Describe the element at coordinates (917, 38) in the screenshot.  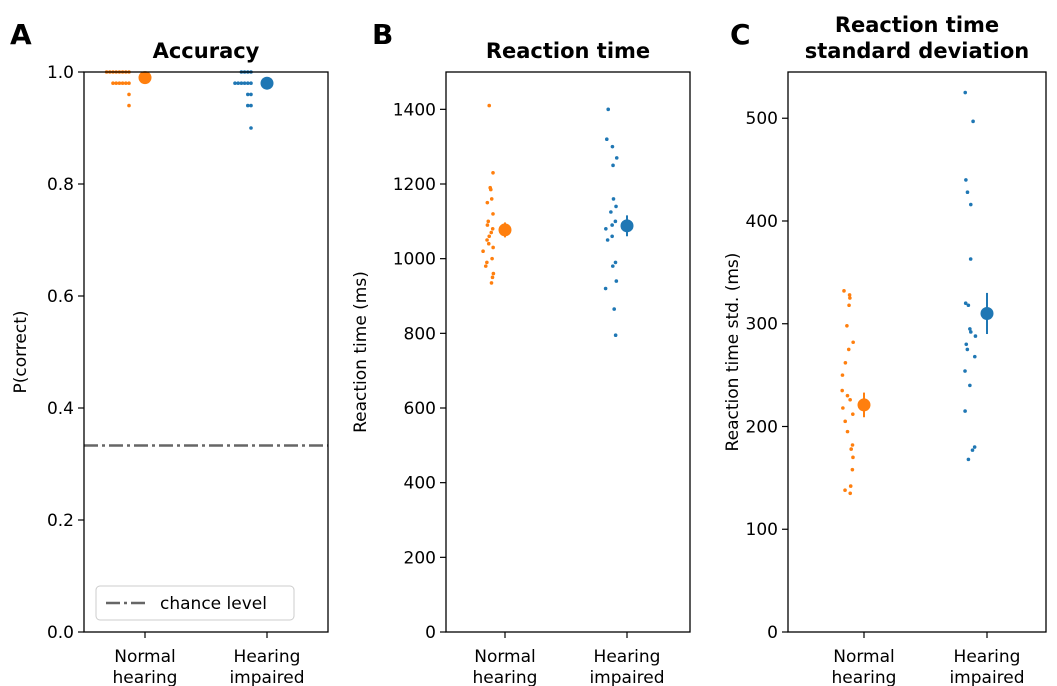
I see `panel-title: Reaction time standard deviation` at that location.